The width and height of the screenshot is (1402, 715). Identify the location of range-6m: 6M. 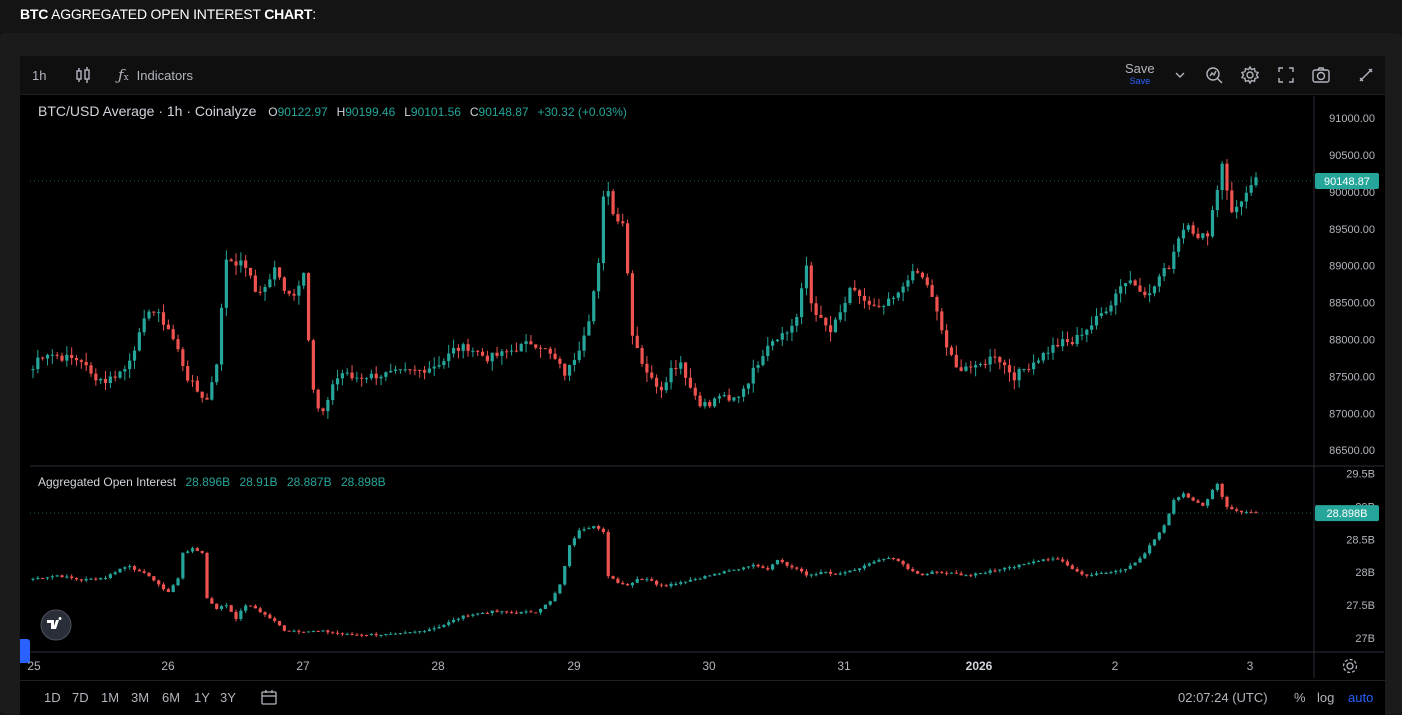
(171, 697).